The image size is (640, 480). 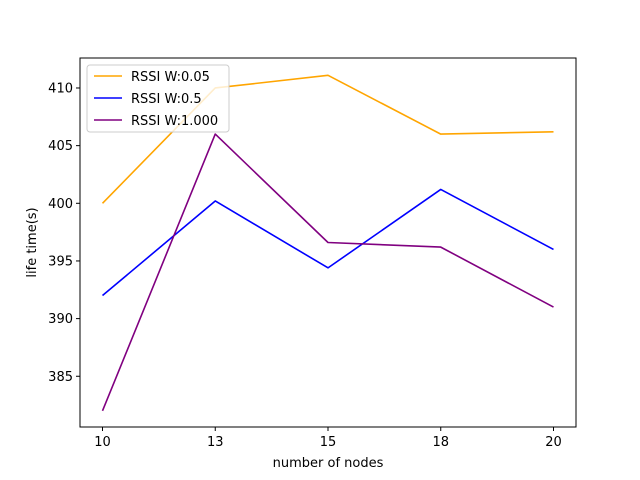 I want to click on legend-box, so click(x=158, y=98).